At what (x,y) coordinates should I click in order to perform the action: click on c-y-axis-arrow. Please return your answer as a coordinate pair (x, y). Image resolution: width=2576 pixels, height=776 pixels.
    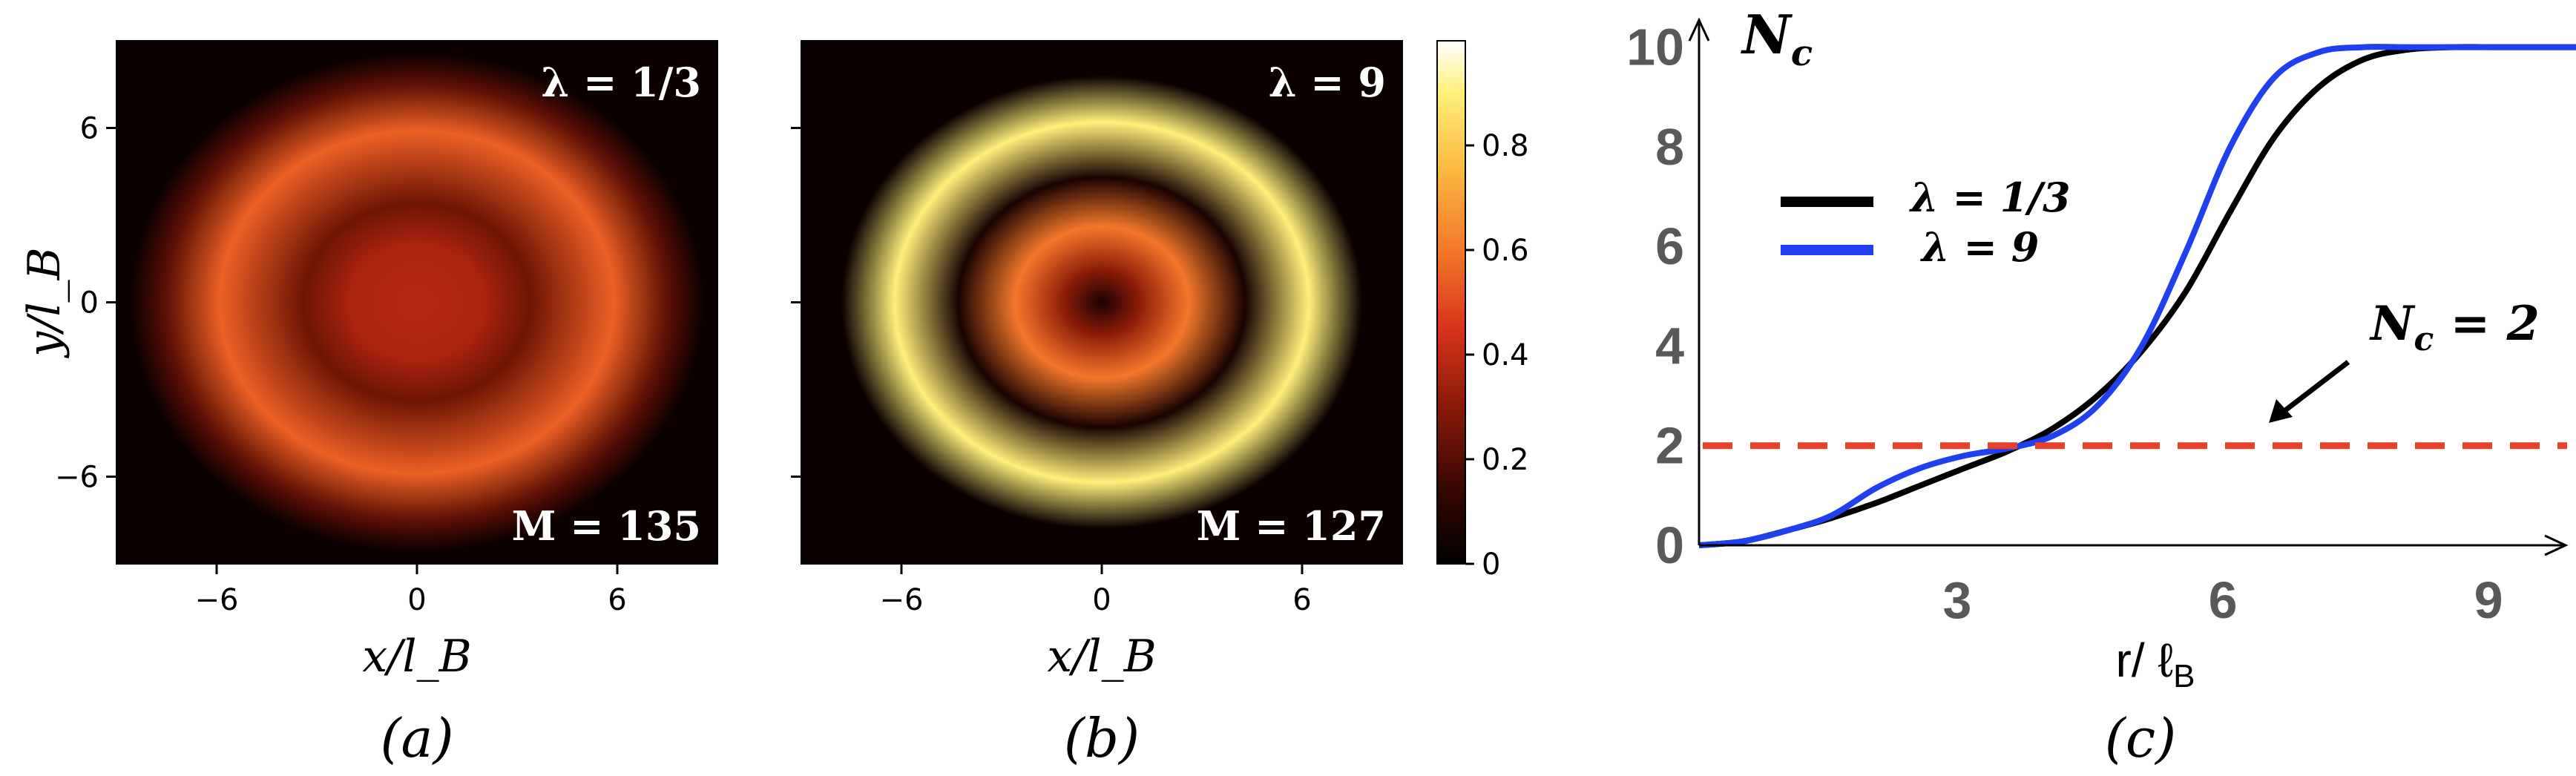
    Looking at the image, I should click on (1699, 30).